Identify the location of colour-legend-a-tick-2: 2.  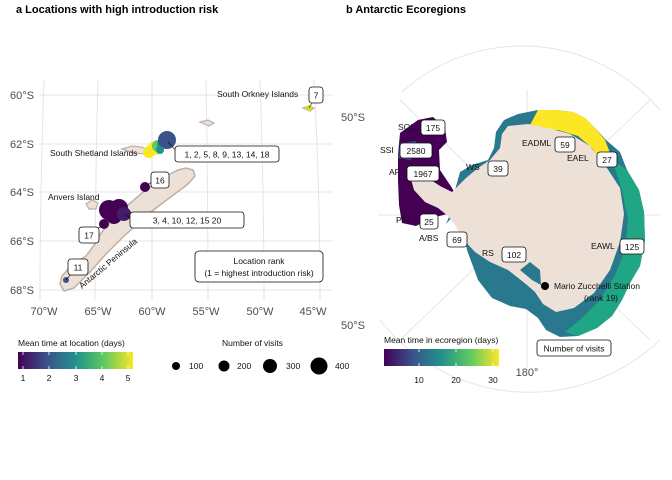
(49, 378).